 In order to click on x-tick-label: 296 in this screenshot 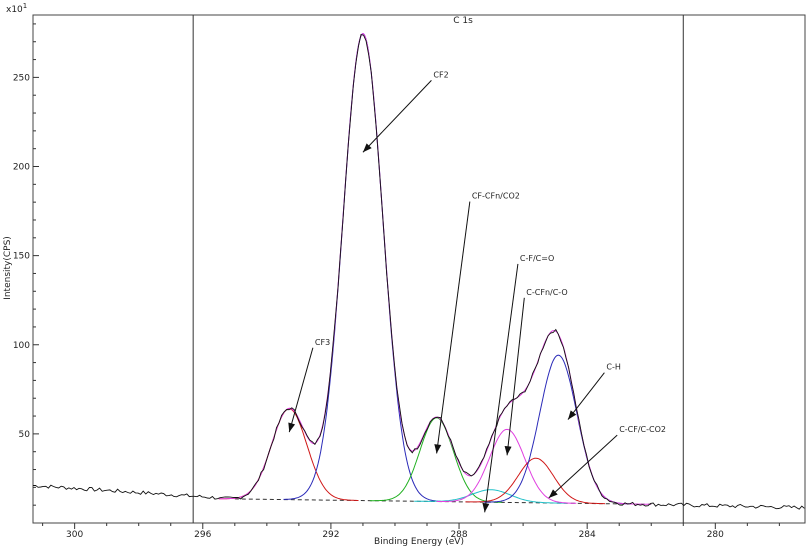, I will do `click(202, 535)`.